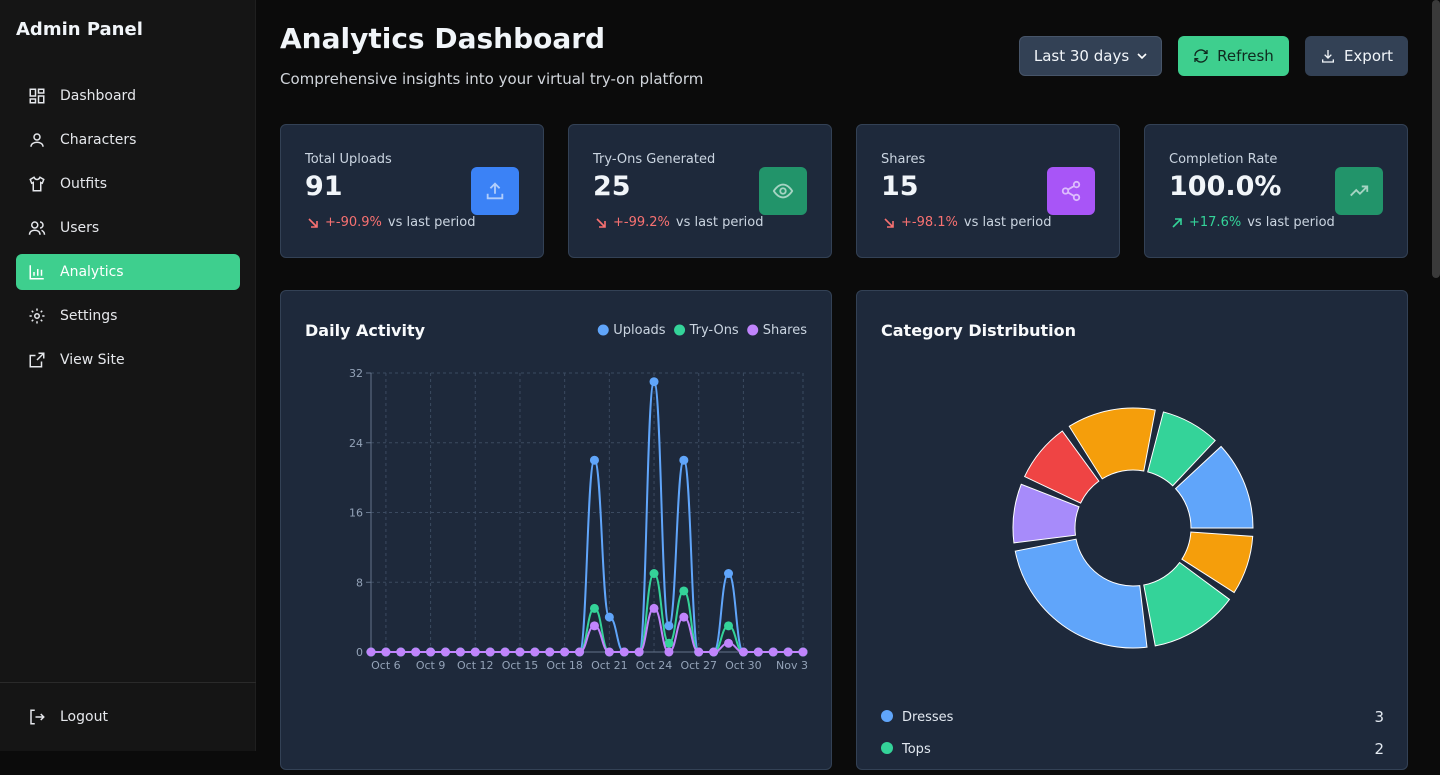 This screenshot has width=1440, height=775. Describe the element at coordinates (900, 186) in the screenshot. I see `stat-value: 15` at that location.